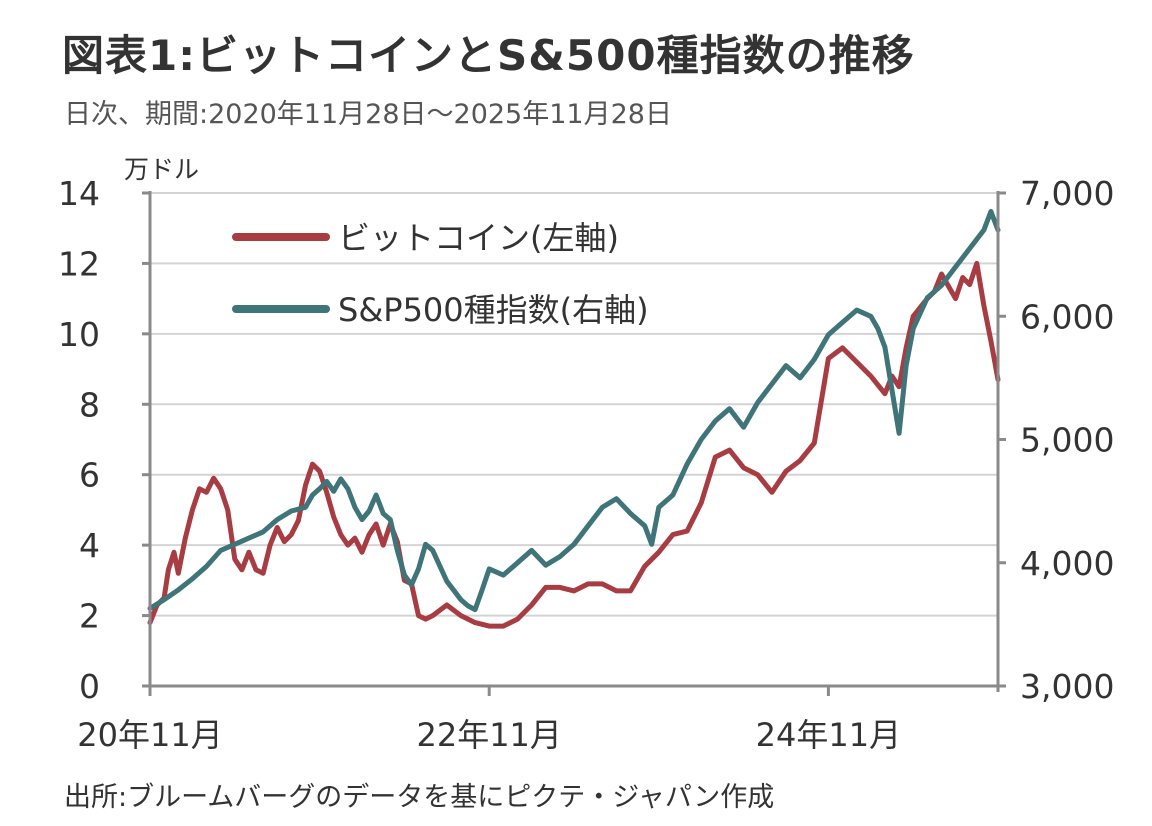  I want to click on left-tick-label: 8, so click(89, 404).